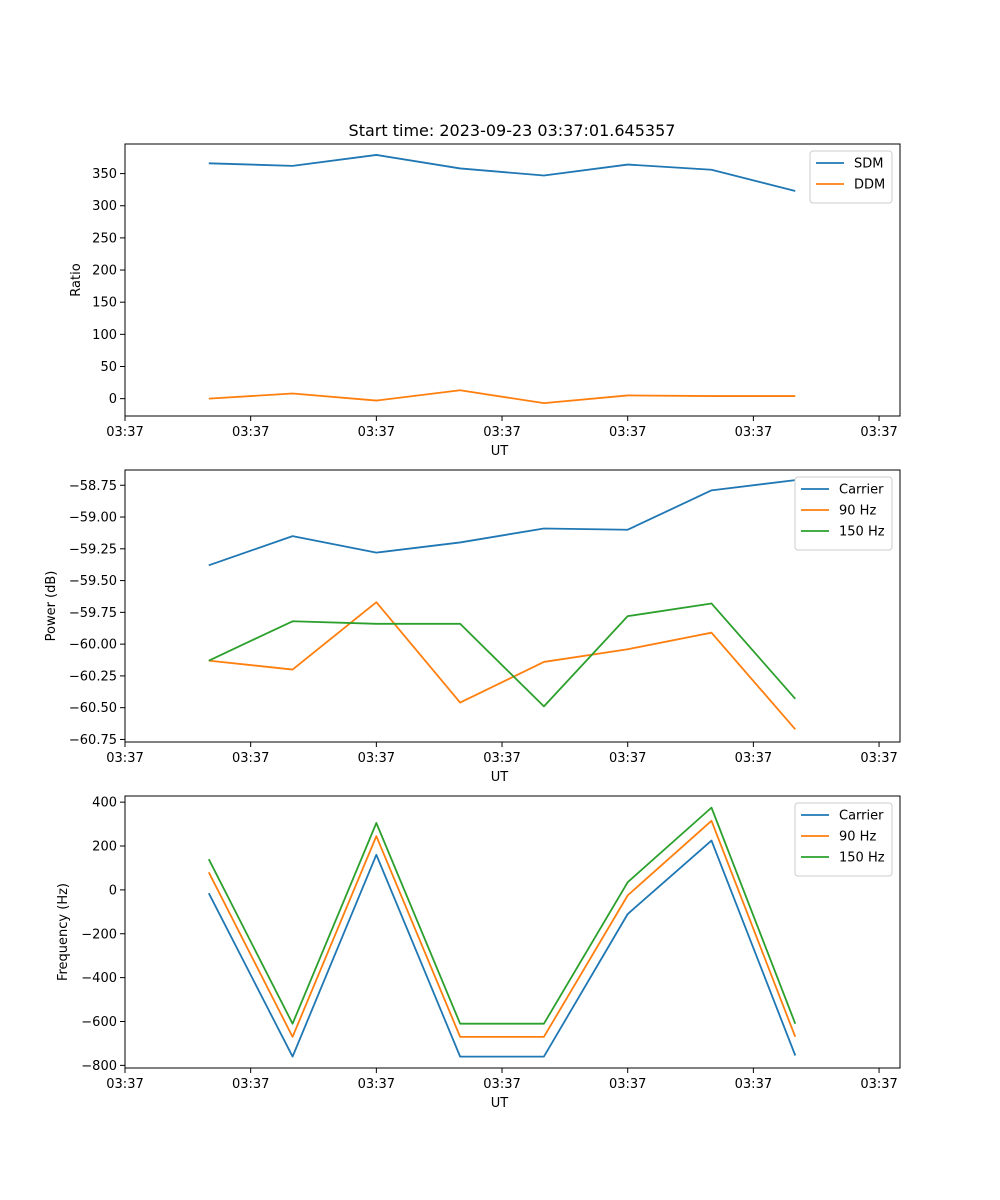  I want to click on y-tick-label: −59.25, so click(93, 549).